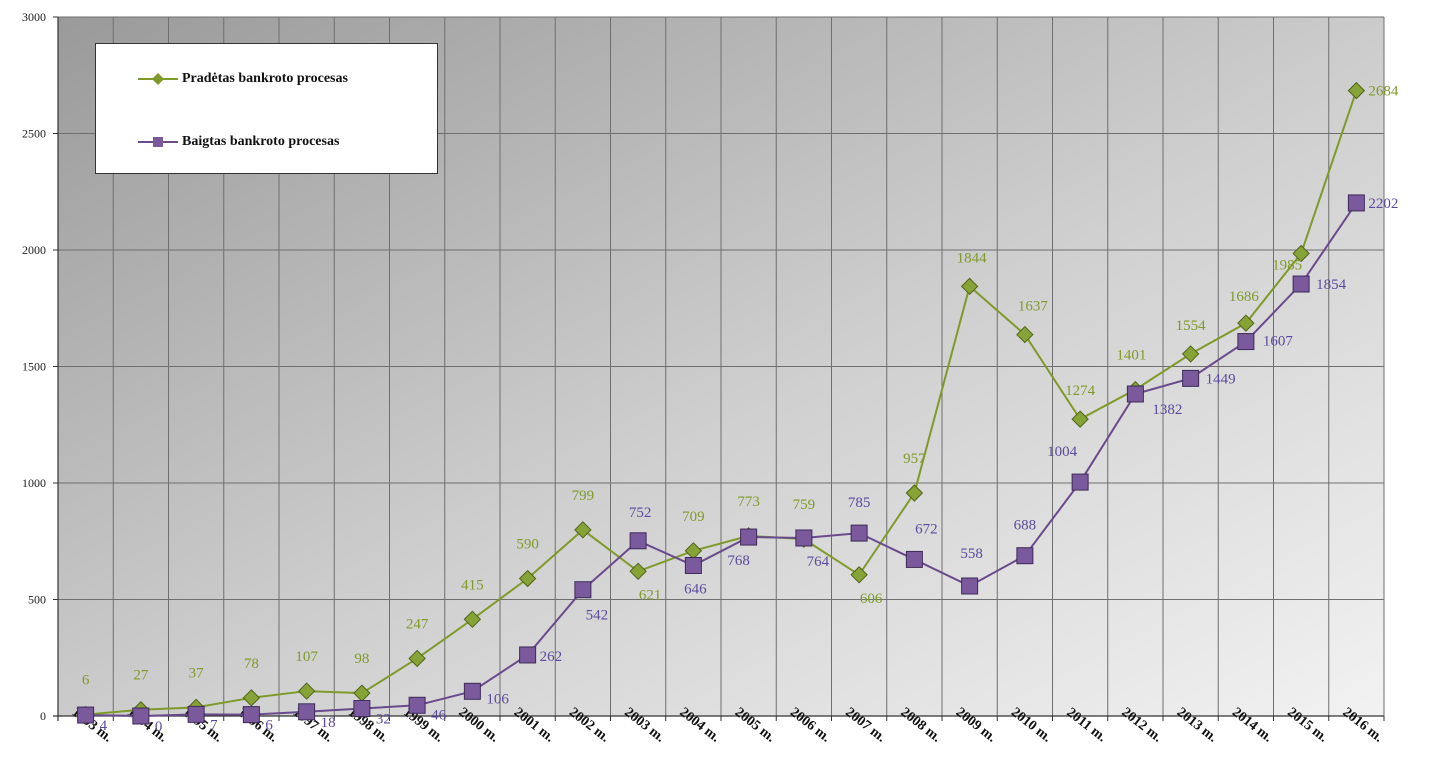 The height and width of the screenshot is (782, 1429). What do you see at coordinates (159, 727) in the screenshot?
I see `data-label: 0` at bounding box center [159, 727].